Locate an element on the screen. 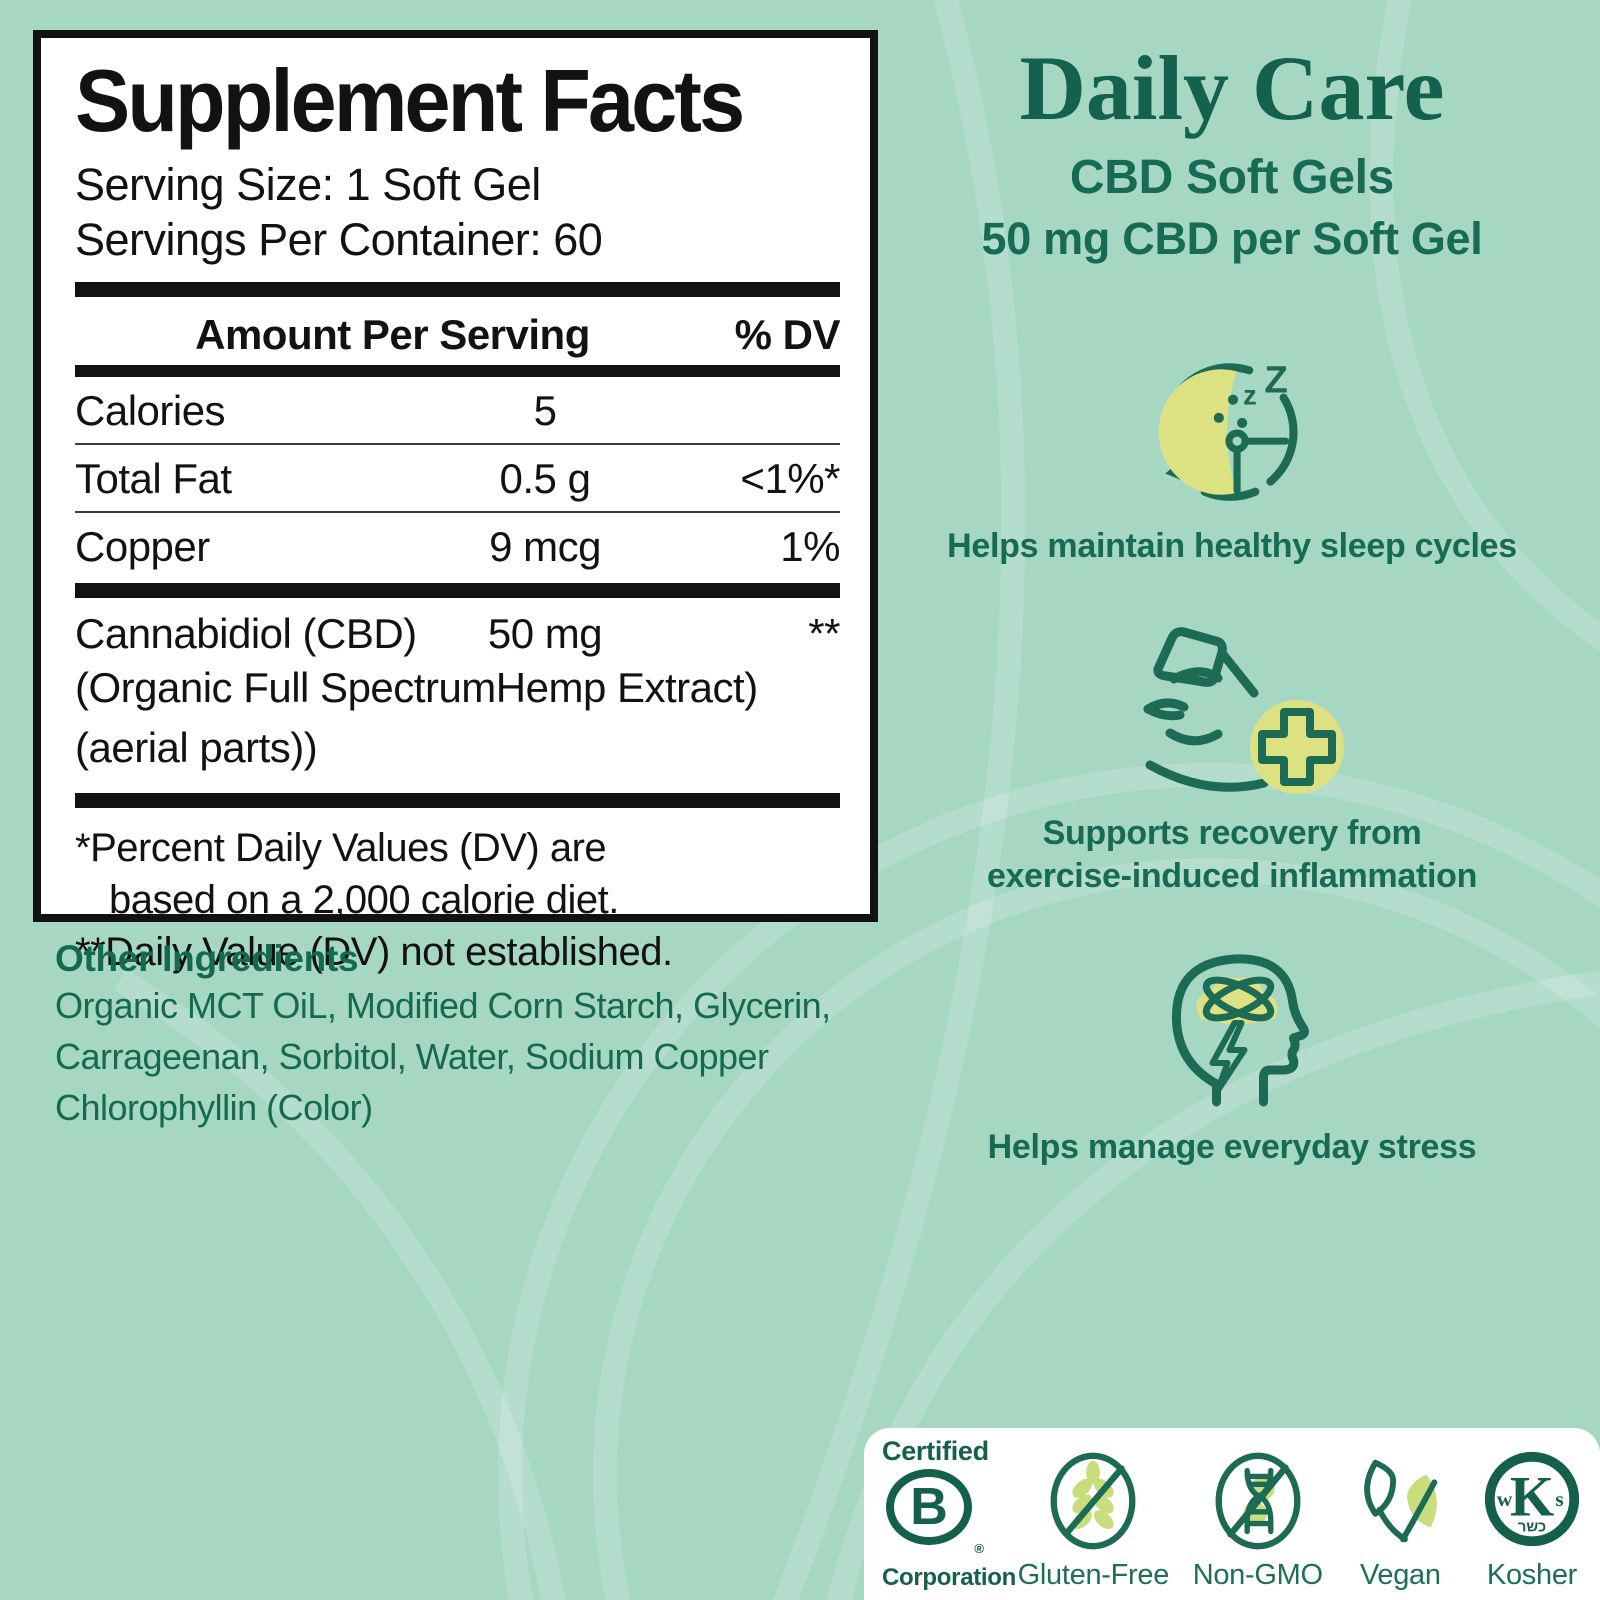  row-amount: 0.5 g is located at coordinates (545, 478).